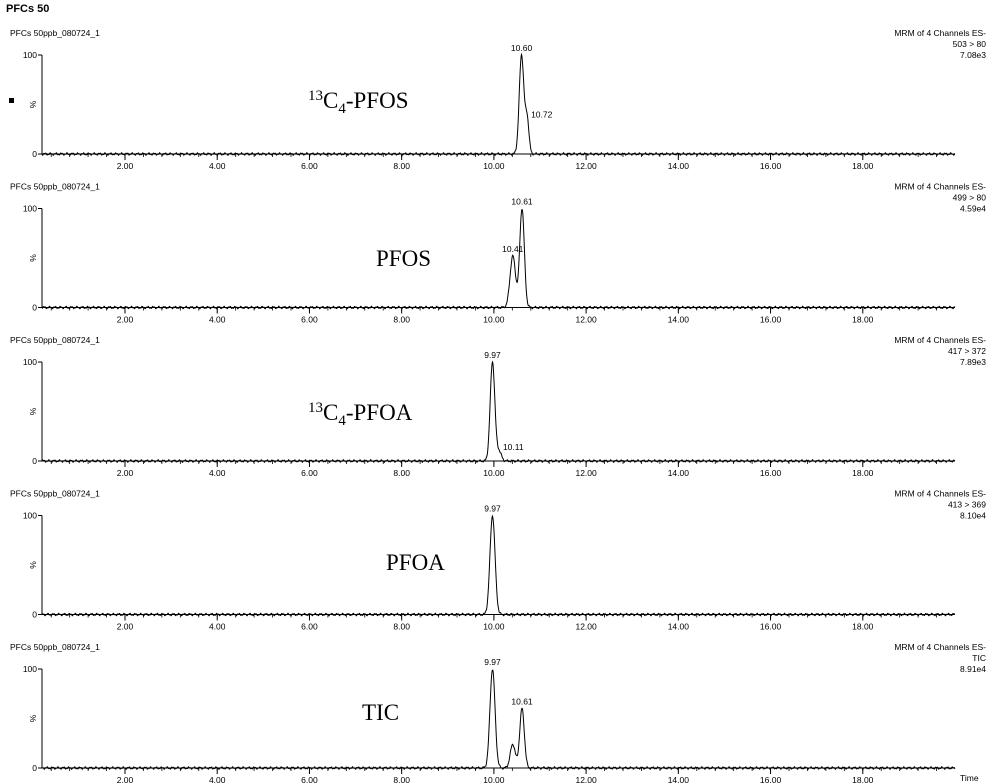  Describe the element at coordinates (967, 505) in the screenshot. I see `transition-label: 413 > 369` at that location.